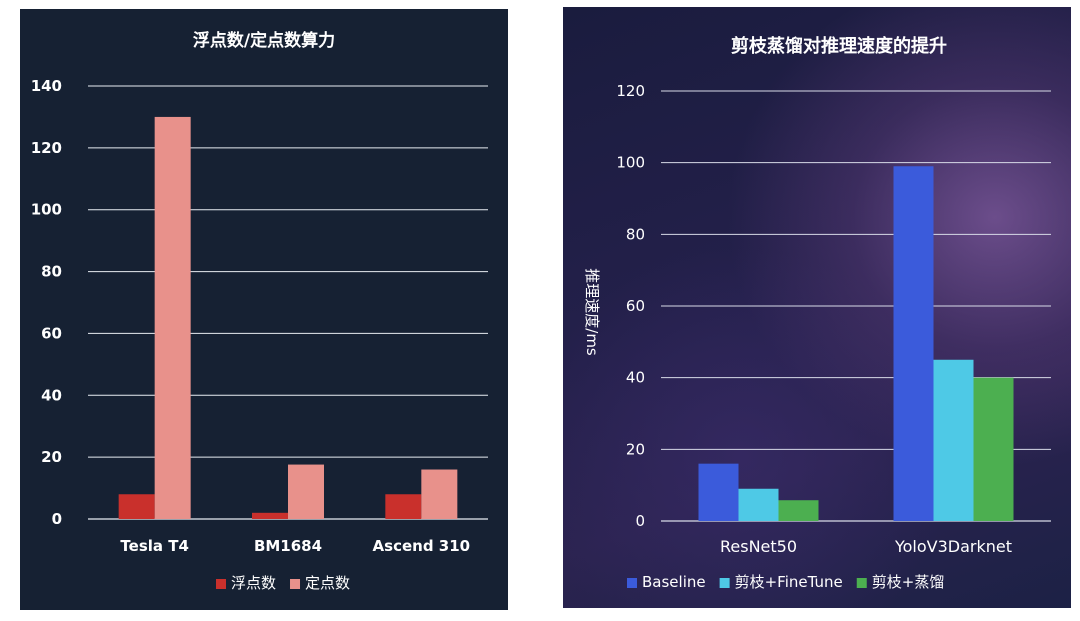 The image size is (1080, 621). Describe the element at coordinates (953, 546) in the screenshot. I see `x-category-label: YoloV3Darknet` at that location.